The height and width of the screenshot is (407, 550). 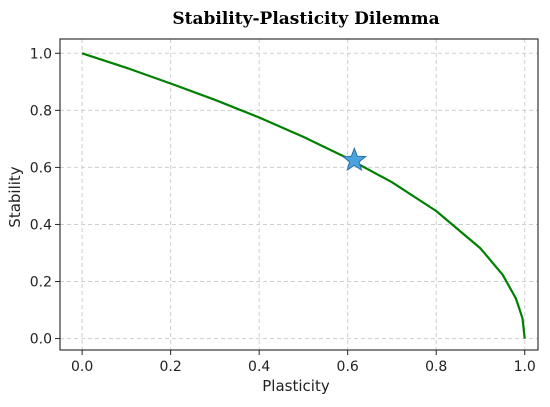 I want to click on x-tick-label: 1.0, so click(x=525, y=367).